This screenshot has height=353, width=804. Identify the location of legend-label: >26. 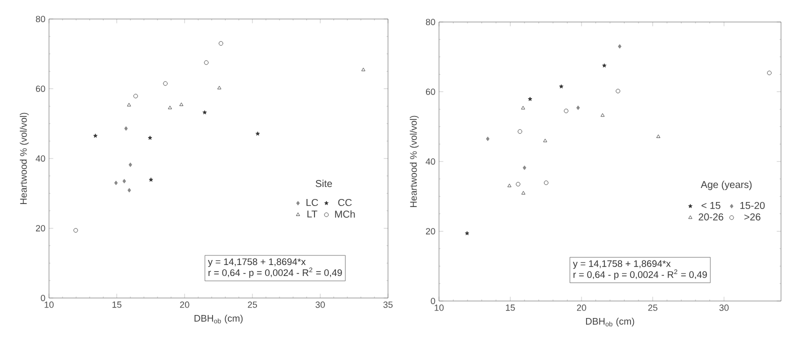
(752, 216).